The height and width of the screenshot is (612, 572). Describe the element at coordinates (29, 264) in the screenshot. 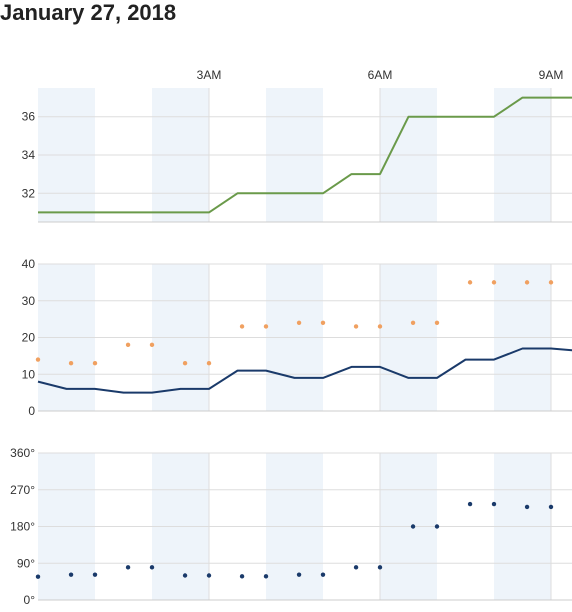

I see `y-tick-label: 40` at that location.